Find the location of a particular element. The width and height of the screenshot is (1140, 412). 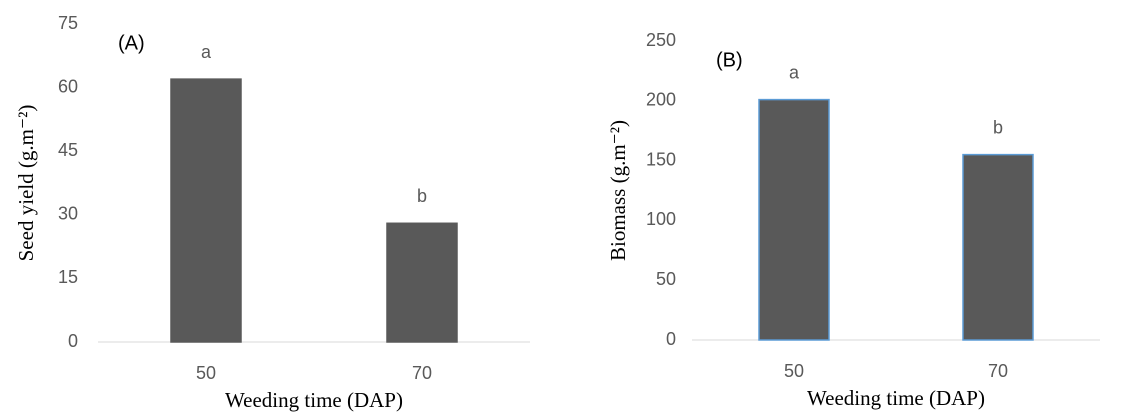

y-tick-label: 50 is located at coordinates (666, 279).